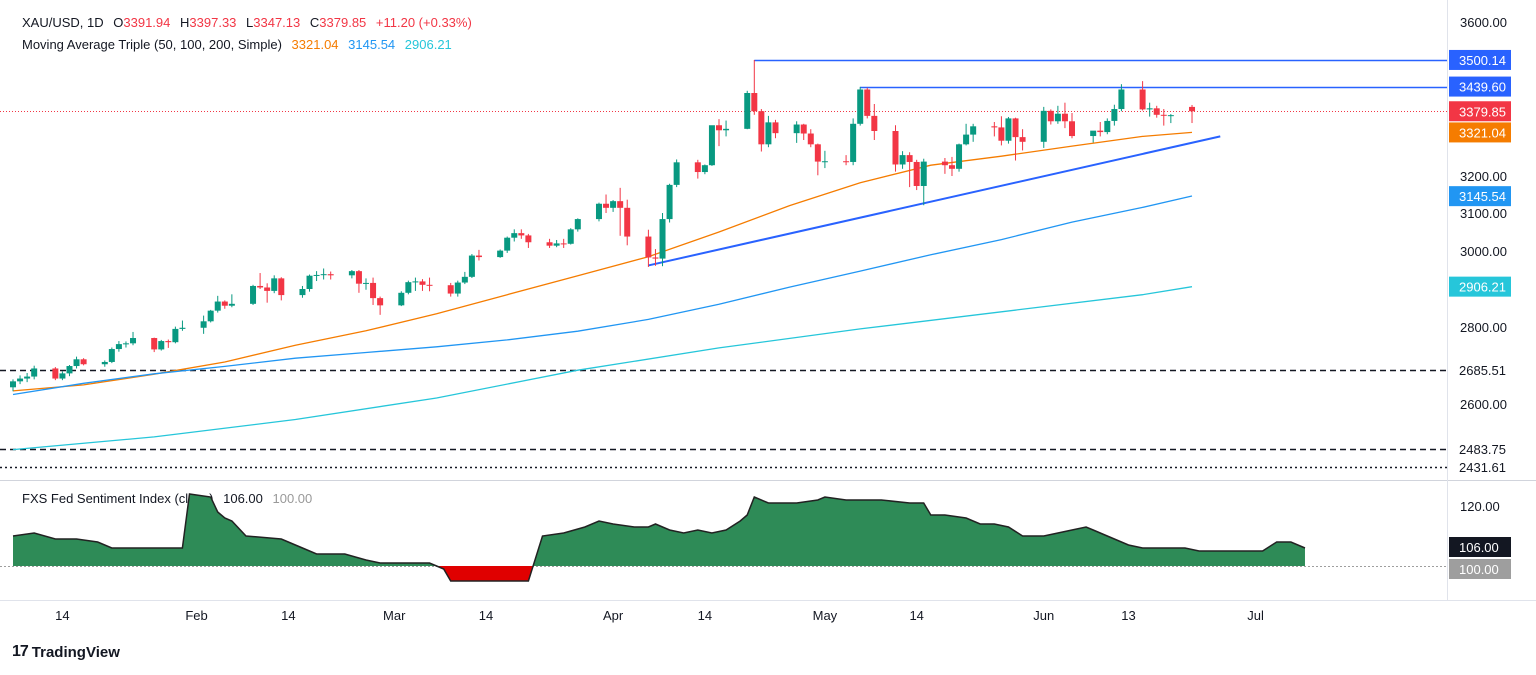  Describe the element at coordinates (825, 615) in the screenshot. I see `time-tick-label: May` at that location.